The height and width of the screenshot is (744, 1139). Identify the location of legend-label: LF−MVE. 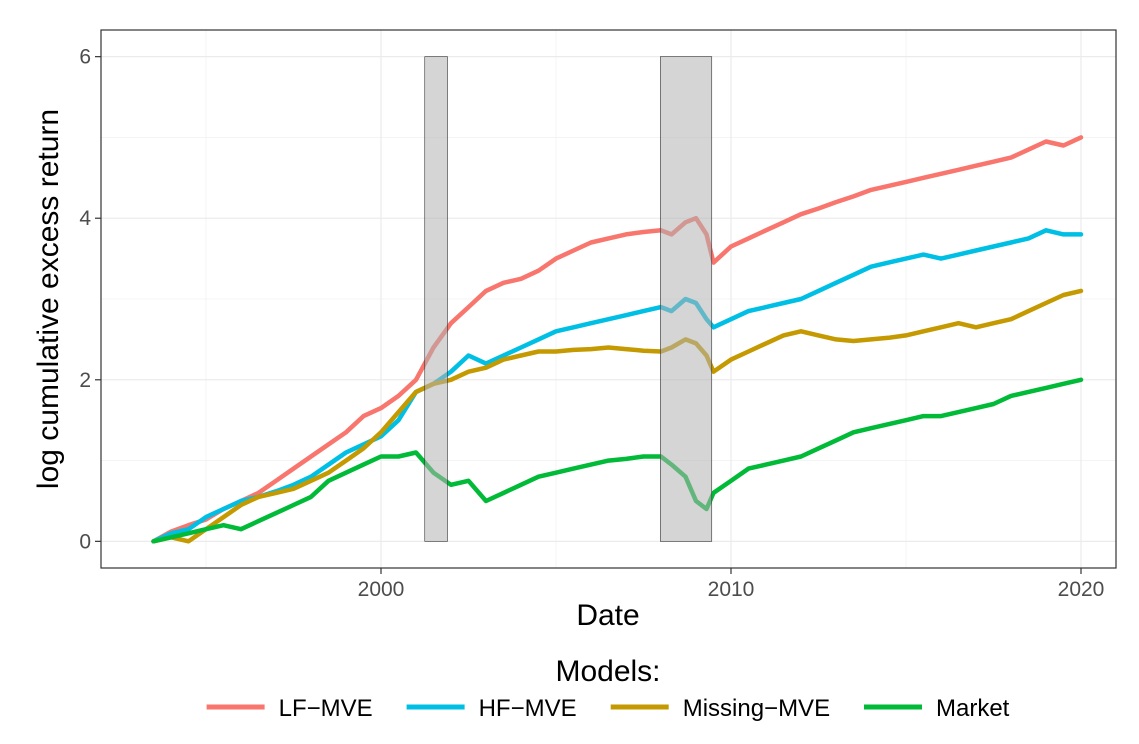
(326, 708).